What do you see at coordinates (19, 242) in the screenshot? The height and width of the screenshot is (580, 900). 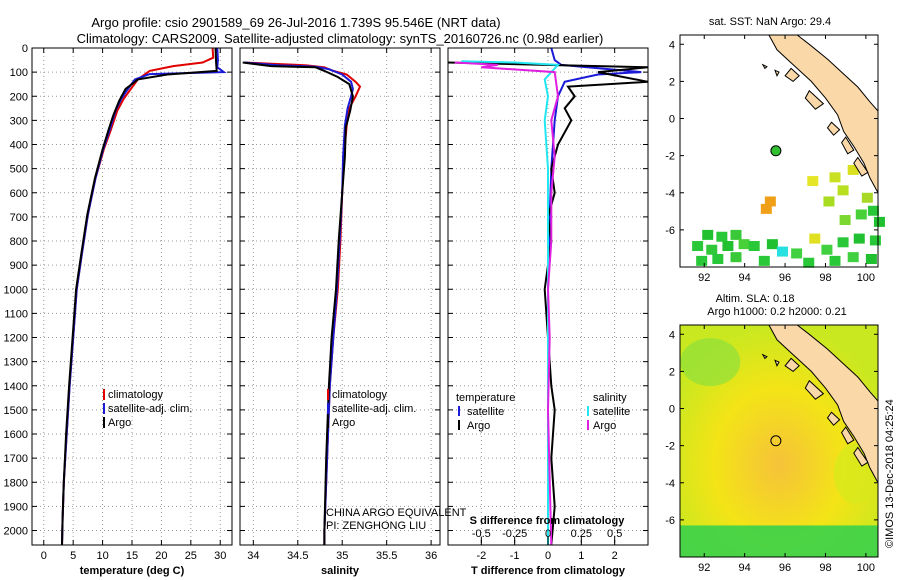 I see `y-tick-label: 800` at bounding box center [19, 242].